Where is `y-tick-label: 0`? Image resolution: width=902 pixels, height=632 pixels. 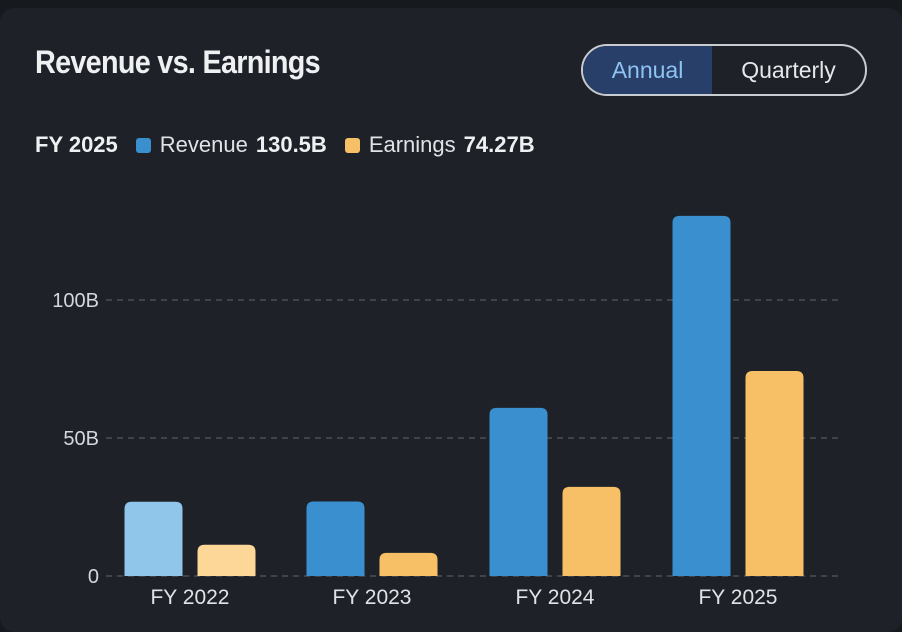 y-tick-label: 0 is located at coordinates (93, 577).